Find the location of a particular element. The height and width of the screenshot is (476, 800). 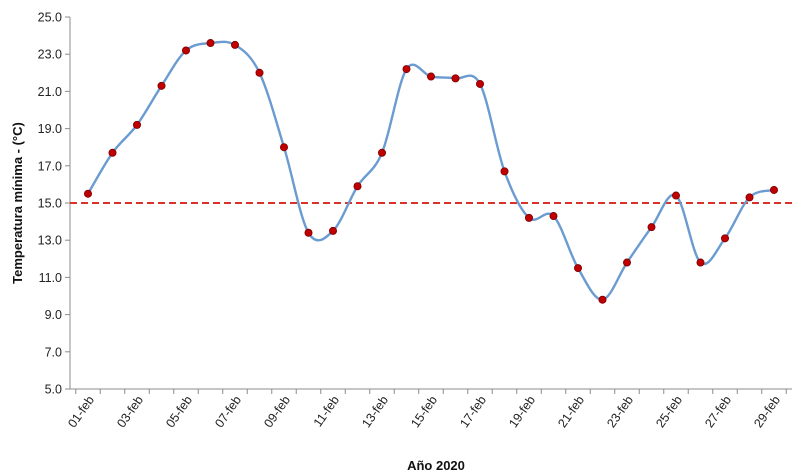

x-tick-label: 17-feb is located at coordinates (473, 411).